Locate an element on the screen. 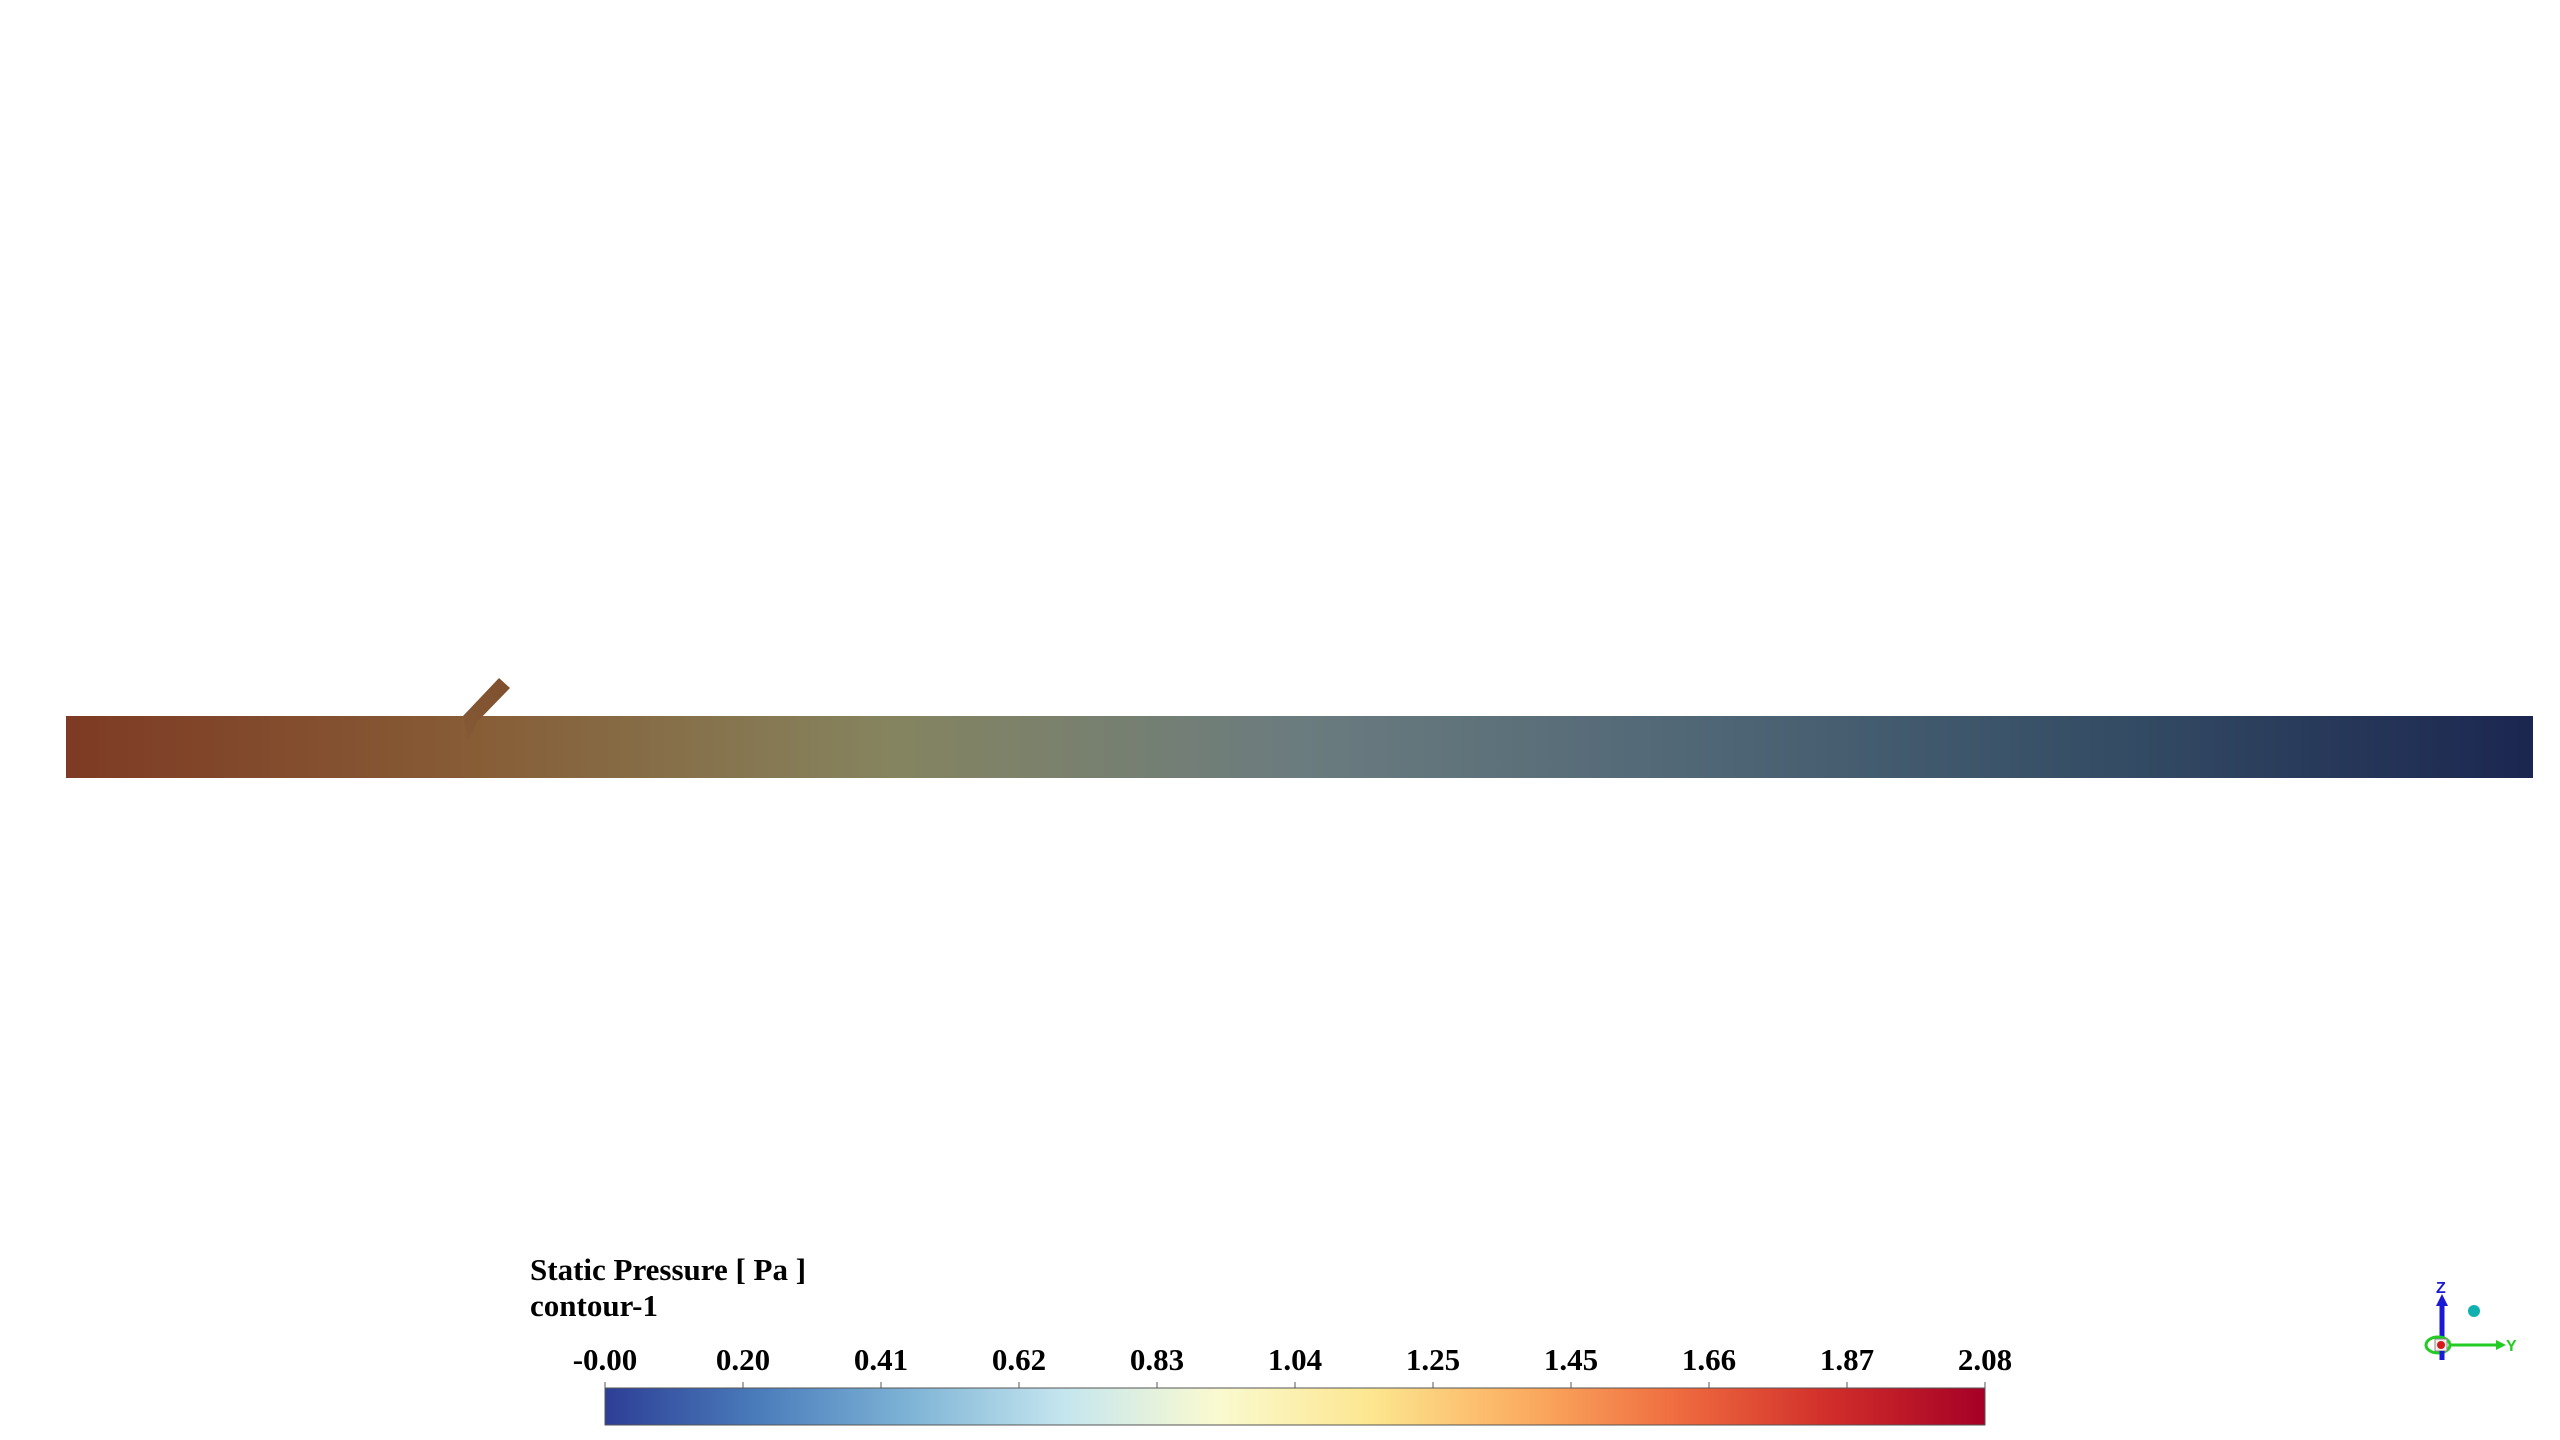 Image resolution: width=2560 pixels, height=1440 pixels. legend-subtitle: contour-1 is located at coordinates (594, 1305).